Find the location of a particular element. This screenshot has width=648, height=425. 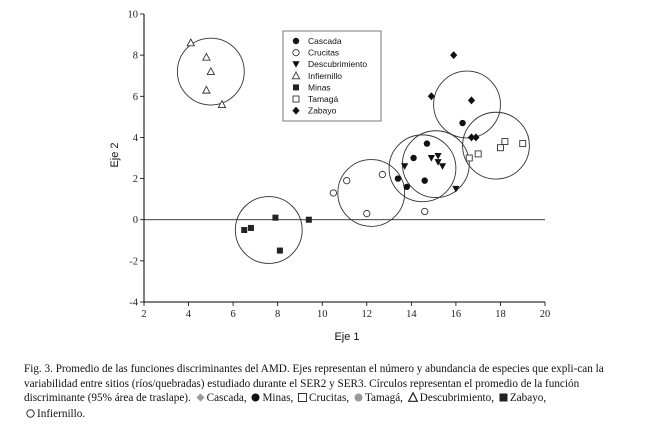

overlap-circle-infiernillo is located at coordinates (210, 71).